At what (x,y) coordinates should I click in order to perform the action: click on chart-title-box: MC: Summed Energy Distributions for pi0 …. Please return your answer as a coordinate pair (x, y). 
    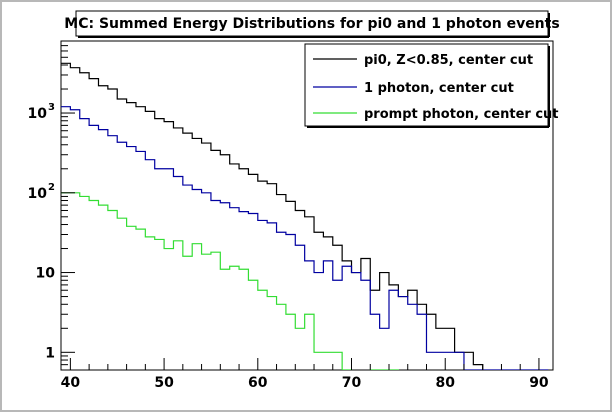
    Looking at the image, I should click on (312, 24).